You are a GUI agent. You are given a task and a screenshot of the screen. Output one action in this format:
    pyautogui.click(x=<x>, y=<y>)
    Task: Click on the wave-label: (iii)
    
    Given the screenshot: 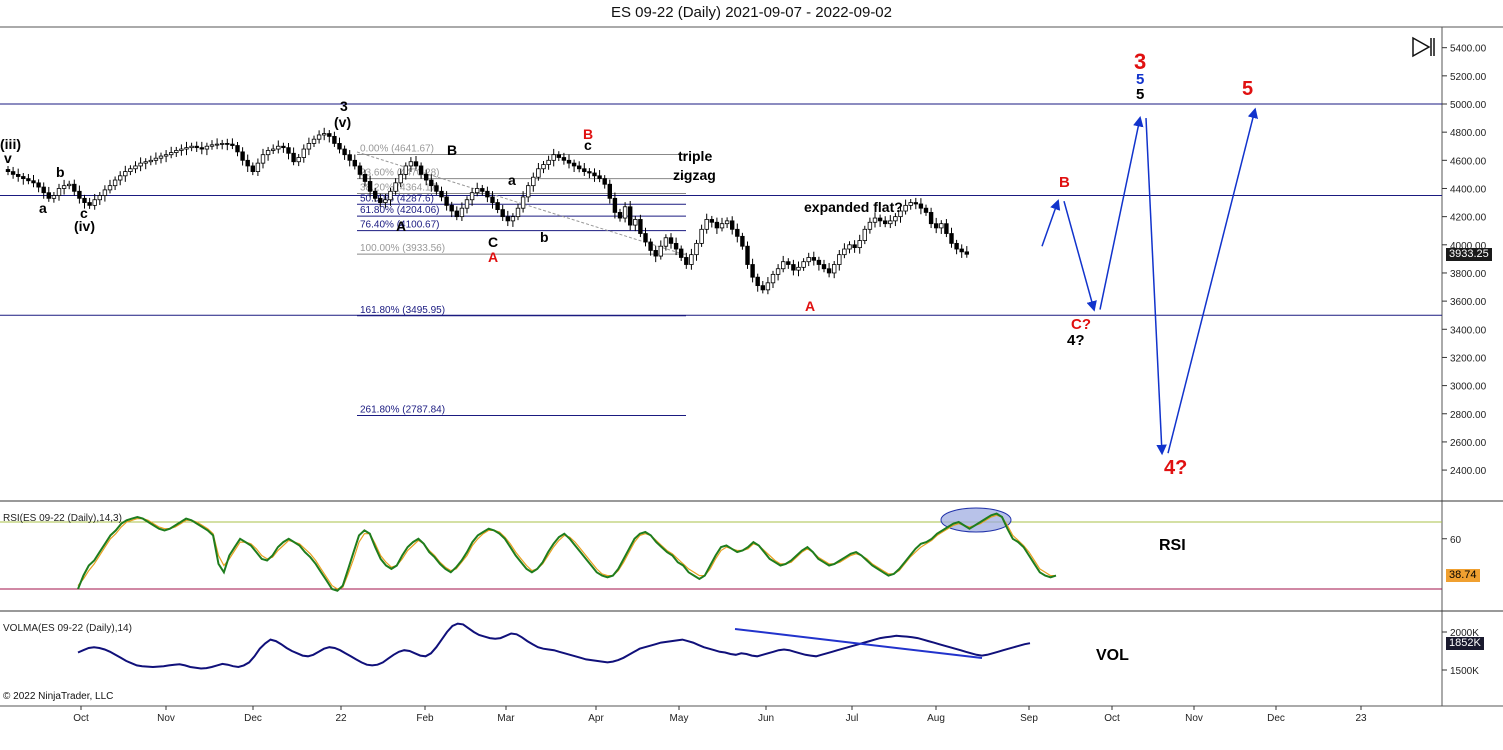 What is the action you would take?
    pyautogui.click(x=10, y=144)
    